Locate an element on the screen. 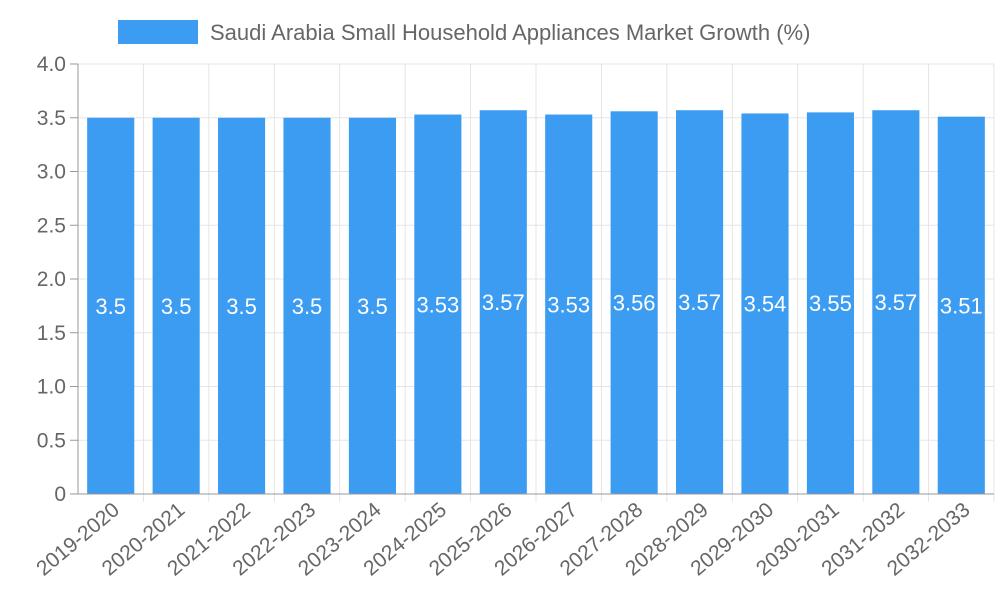 This screenshot has height=600, width=1000. data-label: 3.55 is located at coordinates (830, 303).